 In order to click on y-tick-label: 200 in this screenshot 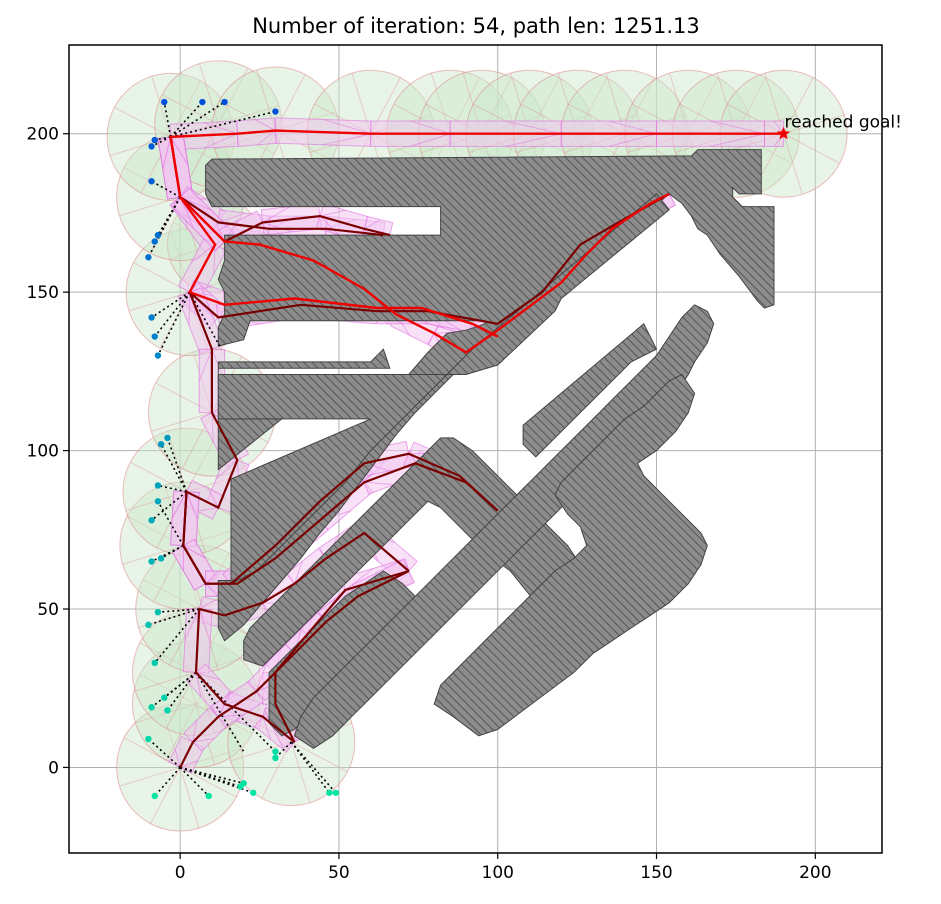, I will do `click(43, 135)`.